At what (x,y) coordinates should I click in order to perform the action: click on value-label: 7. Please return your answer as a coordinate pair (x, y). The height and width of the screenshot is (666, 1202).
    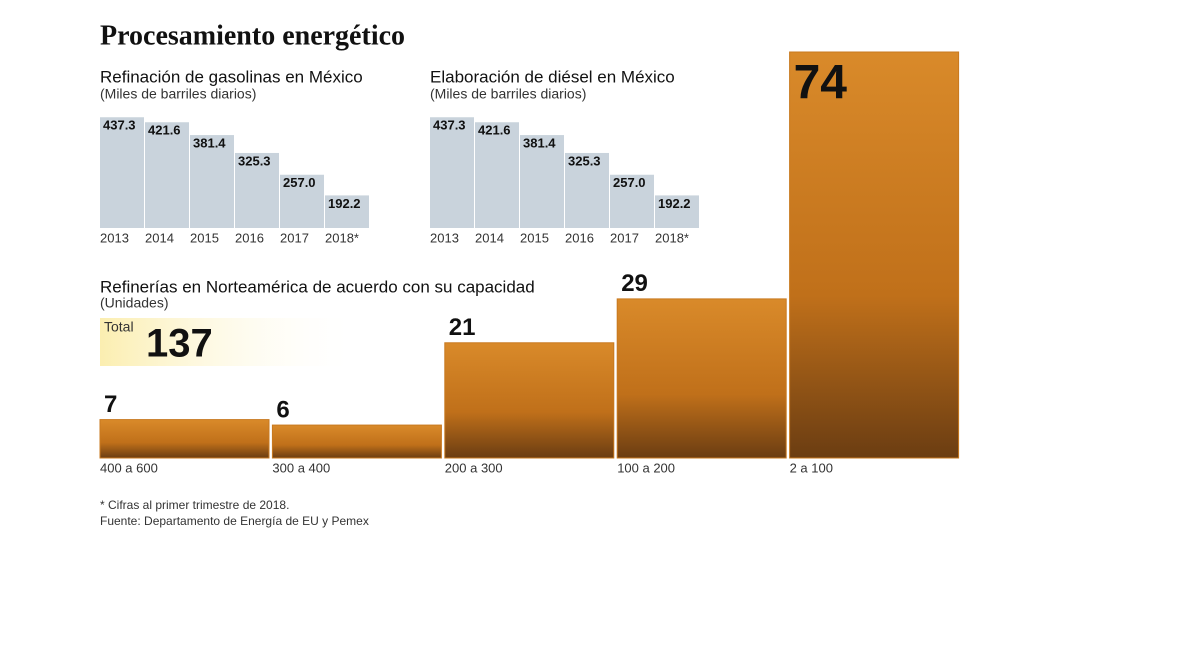
    Looking at the image, I should click on (110, 404).